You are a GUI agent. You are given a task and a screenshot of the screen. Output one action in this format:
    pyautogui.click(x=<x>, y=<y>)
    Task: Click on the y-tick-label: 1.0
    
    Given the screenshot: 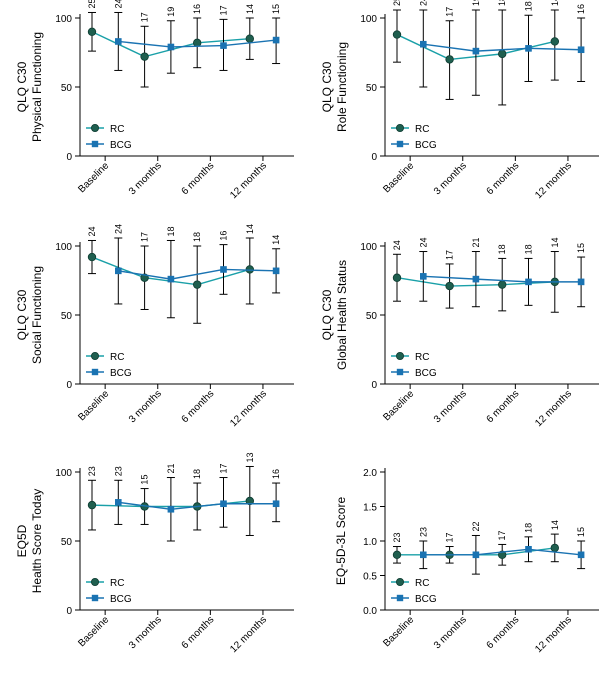 What is the action you would take?
    pyautogui.click(x=370, y=542)
    